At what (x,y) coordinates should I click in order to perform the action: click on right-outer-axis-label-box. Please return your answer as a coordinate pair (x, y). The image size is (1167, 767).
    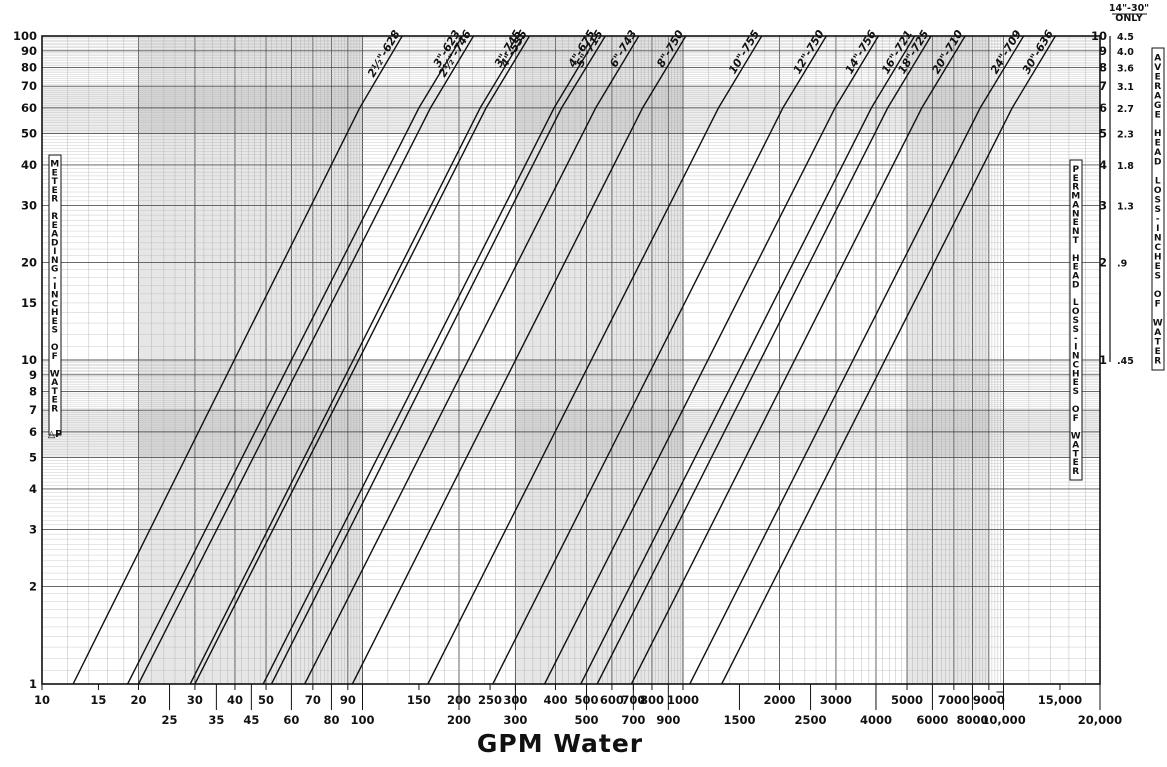
    Looking at the image, I should click on (1158, 209).